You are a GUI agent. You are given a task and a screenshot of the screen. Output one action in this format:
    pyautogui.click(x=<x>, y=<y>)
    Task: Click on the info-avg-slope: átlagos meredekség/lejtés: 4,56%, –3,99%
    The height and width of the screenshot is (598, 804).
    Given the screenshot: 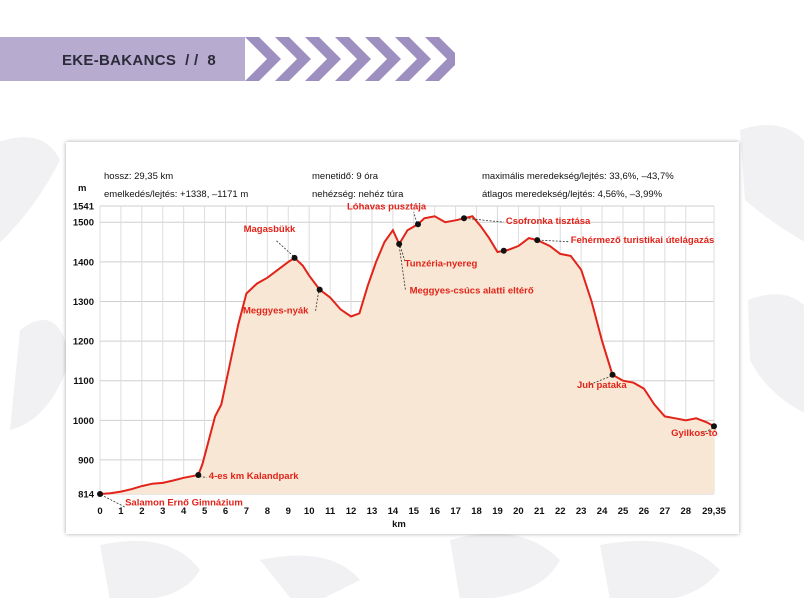 What is the action you would take?
    pyautogui.click(x=572, y=194)
    